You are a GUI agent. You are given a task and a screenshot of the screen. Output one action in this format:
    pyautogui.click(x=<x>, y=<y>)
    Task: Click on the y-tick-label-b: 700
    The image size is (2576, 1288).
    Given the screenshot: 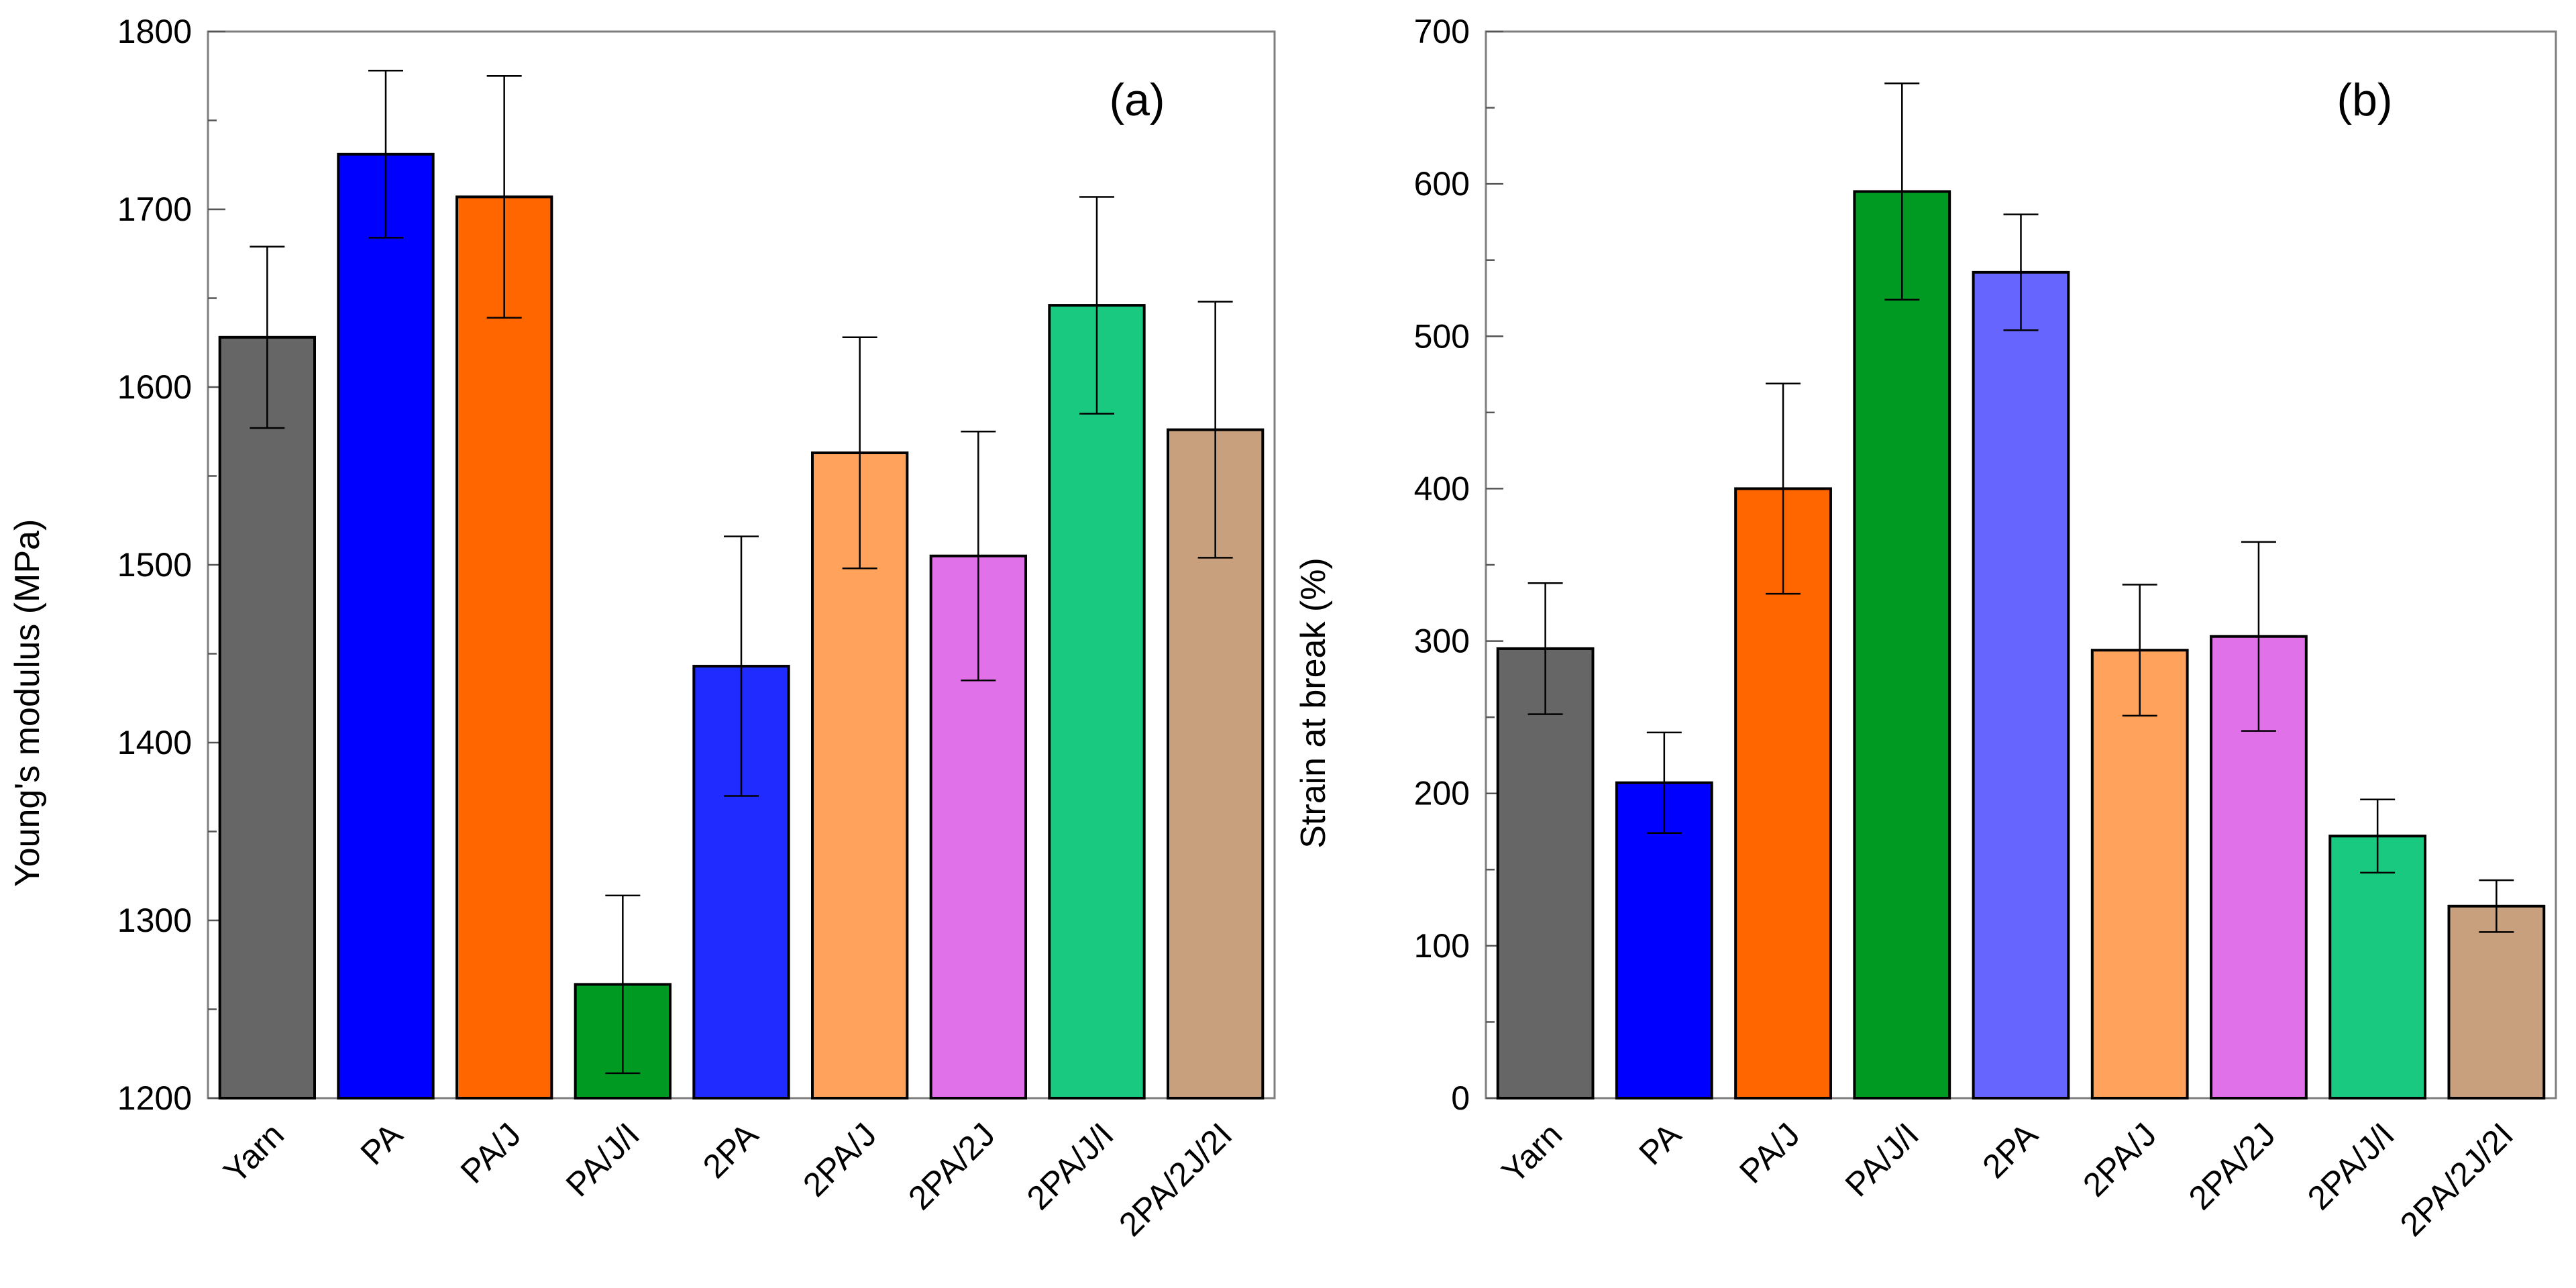 What is the action you would take?
    pyautogui.click(x=1442, y=31)
    